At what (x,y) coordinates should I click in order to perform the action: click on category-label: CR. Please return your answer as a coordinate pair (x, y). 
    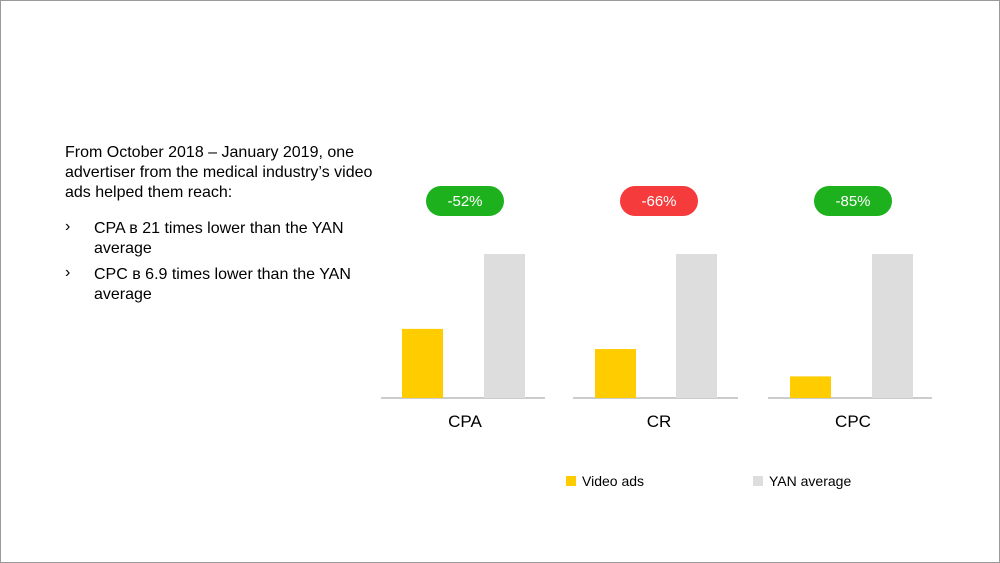
    Looking at the image, I should click on (659, 421).